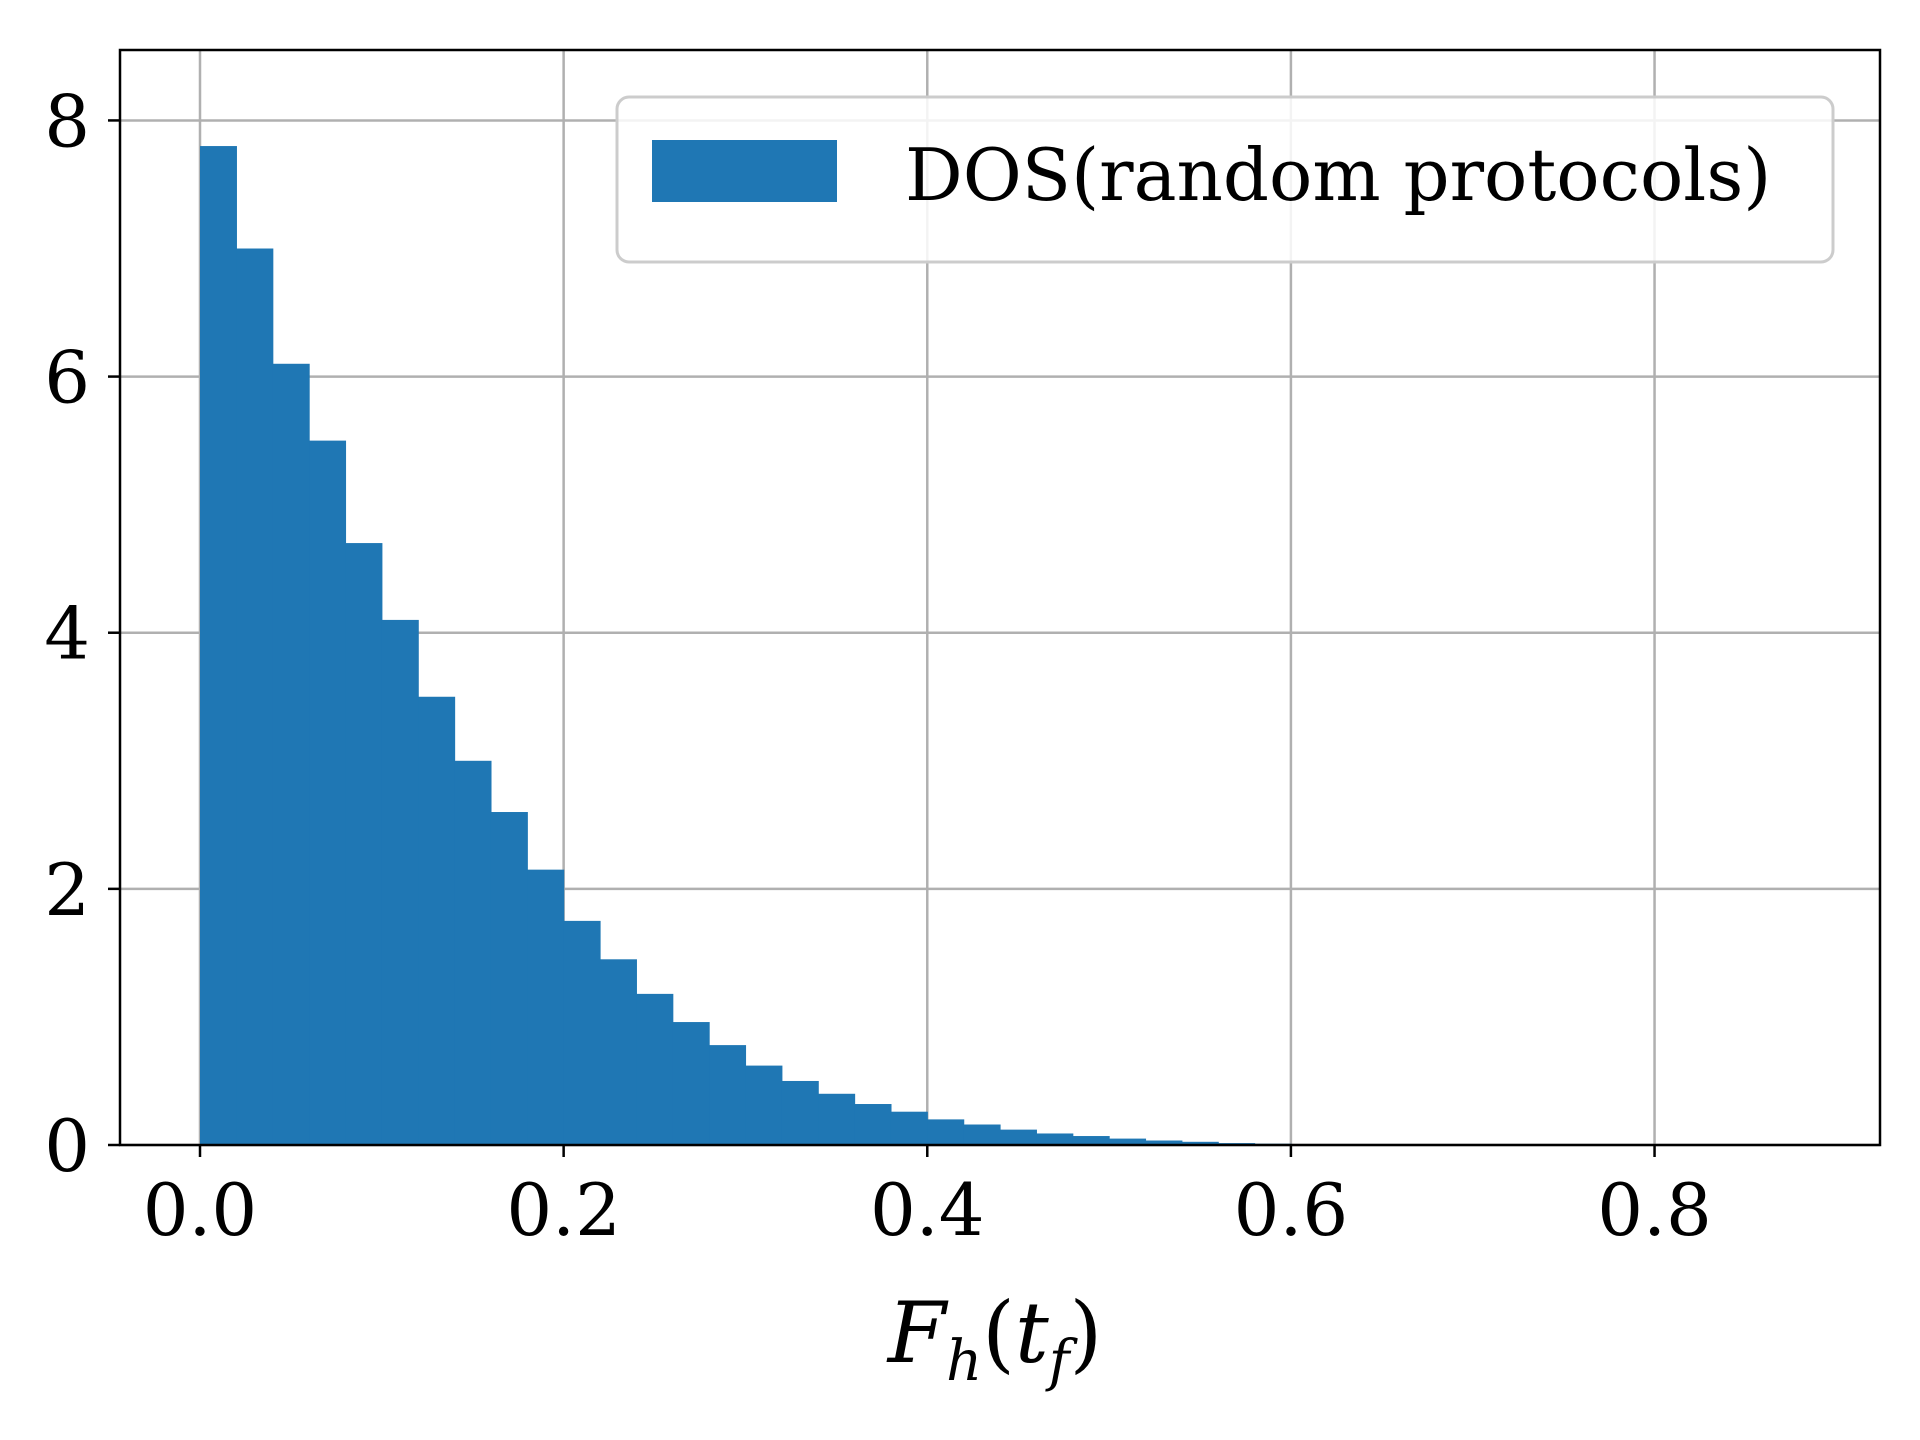 This screenshot has width=1920, height=1440. Describe the element at coordinates (563, 1210) in the screenshot. I see `x-tick-label: 0.2` at that location.